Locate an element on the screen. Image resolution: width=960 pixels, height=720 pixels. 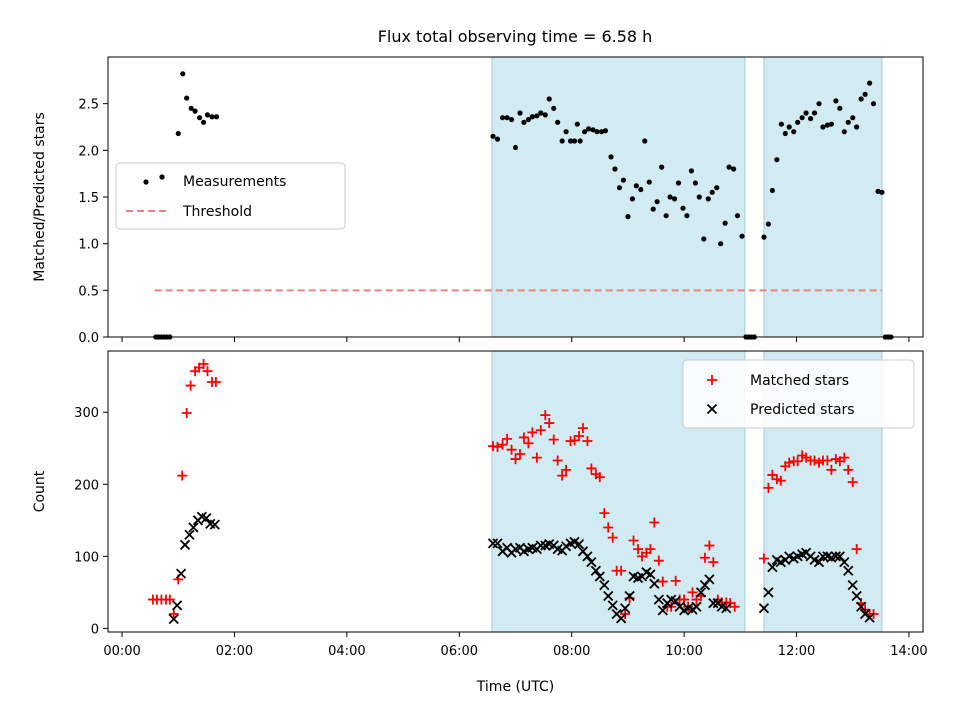
y-tick-label: 1.0 is located at coordinates (88, 245).